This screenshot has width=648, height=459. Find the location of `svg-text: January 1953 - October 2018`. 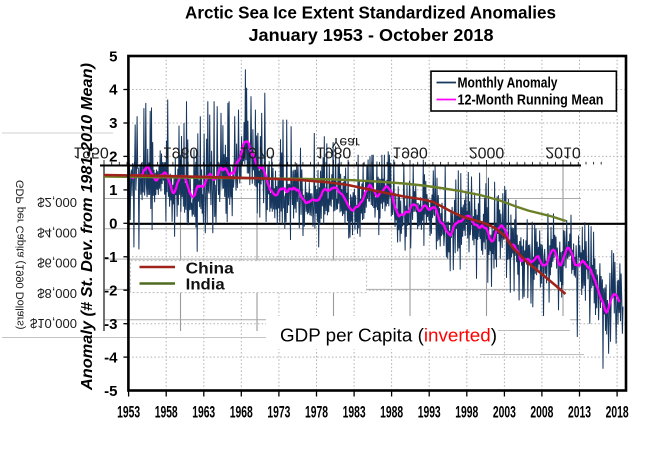

svg-text: January 1953 - October 2018 is located at coordinates (371, 35).